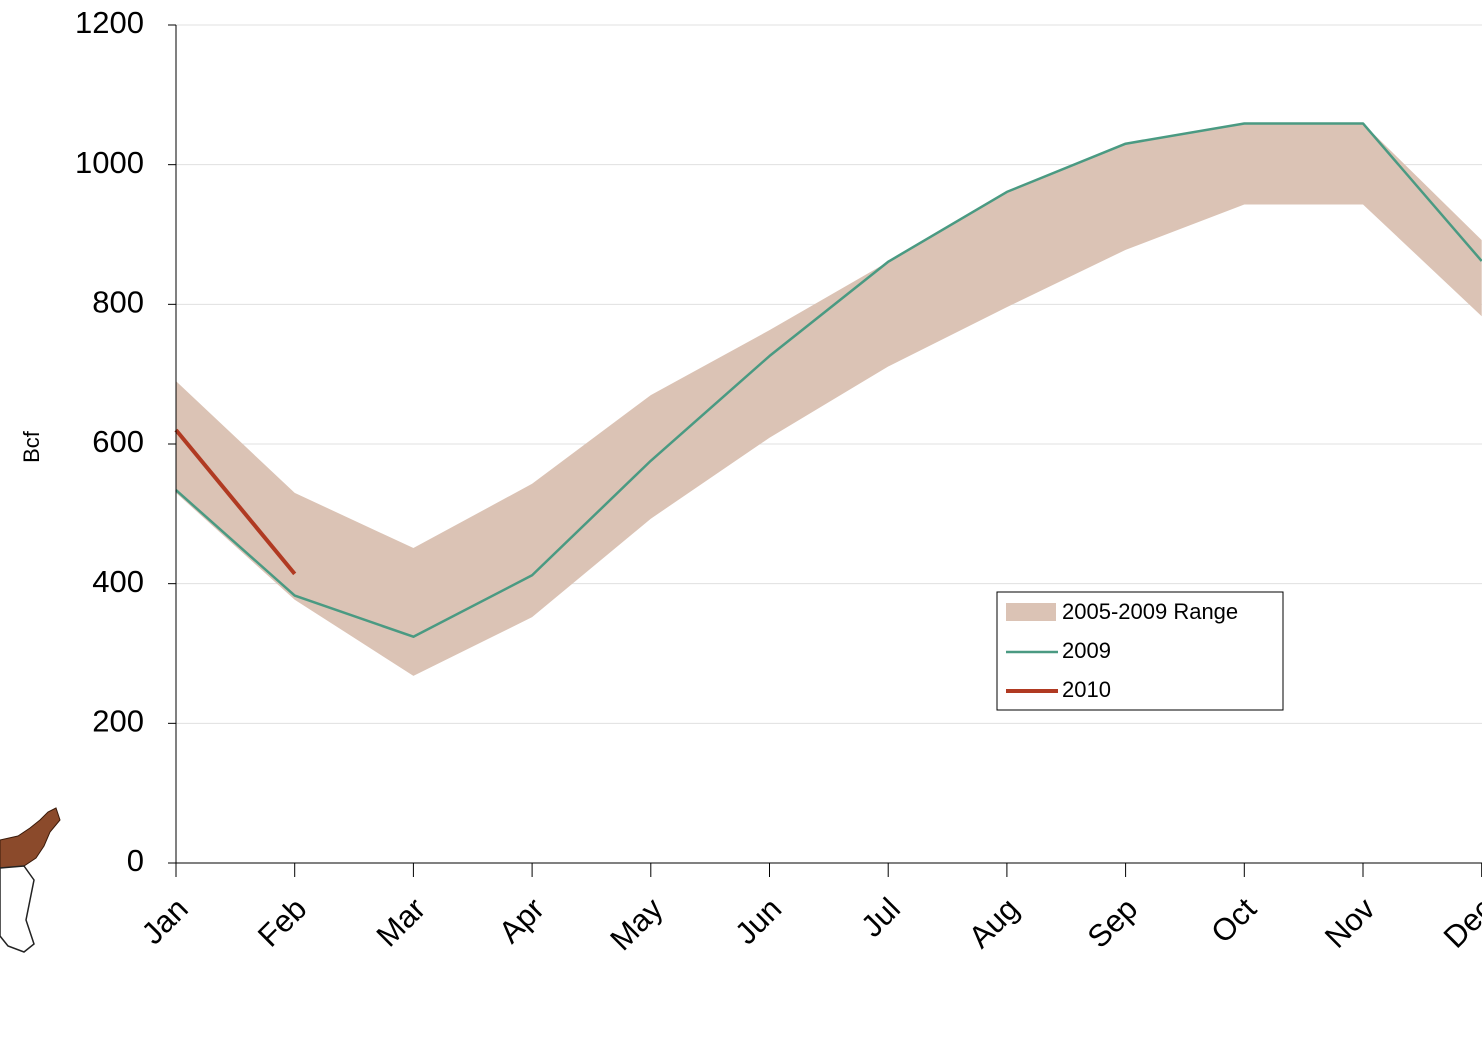  What do you see at coordinates (1459, 923) in the screenshot?
I see `x-tick-label: Dec` at bounding box center [1459, 923].